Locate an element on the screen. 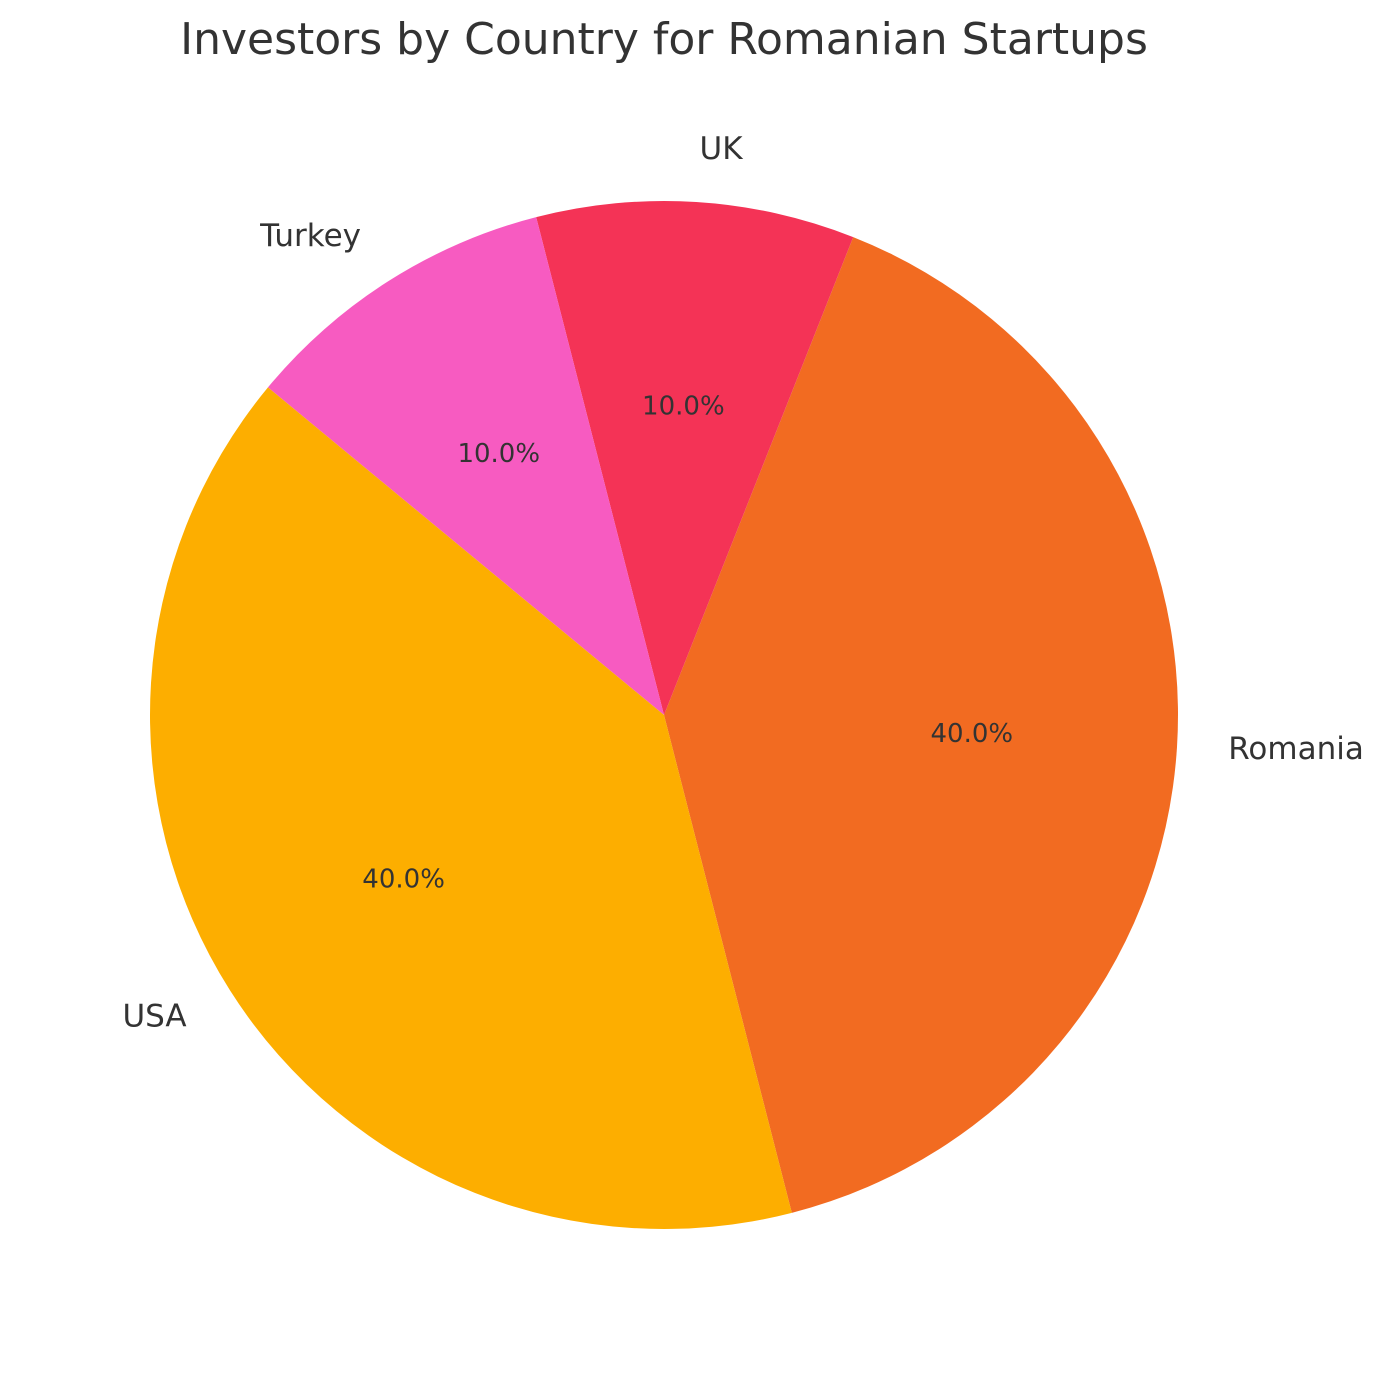 The height and width of the screenshot is (1379, 1400). slice-category-label: UK is located at coordinates (722, 149).